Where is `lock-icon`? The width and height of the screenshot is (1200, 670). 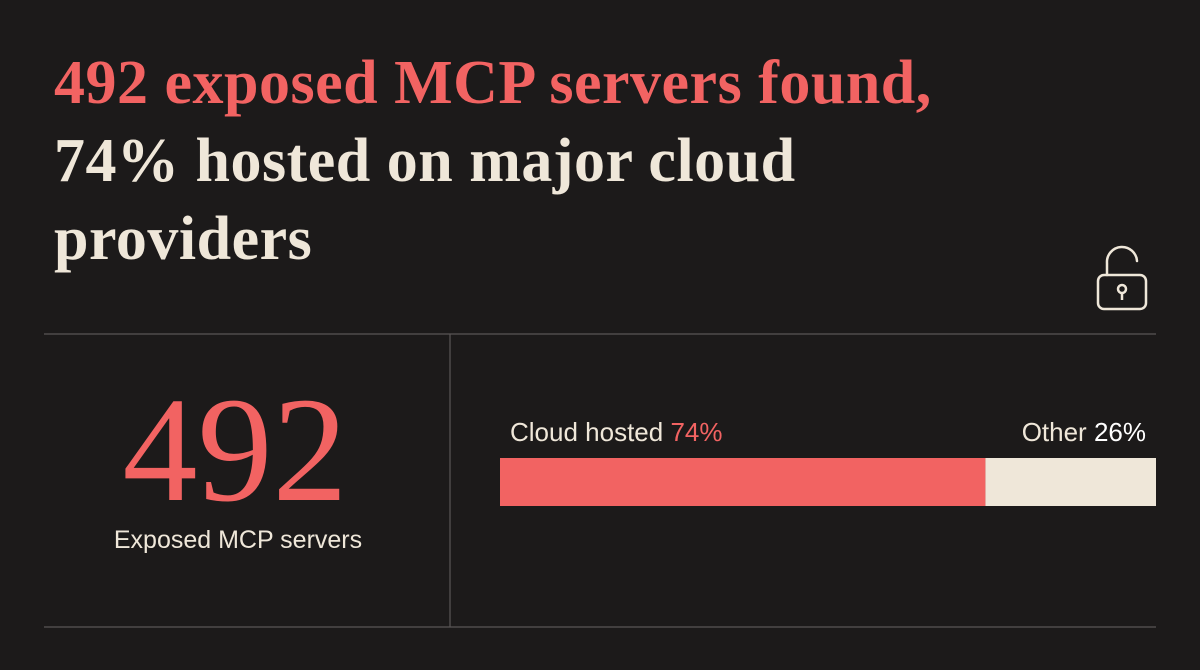 lock-icon is located at coordinates (1122, 278).